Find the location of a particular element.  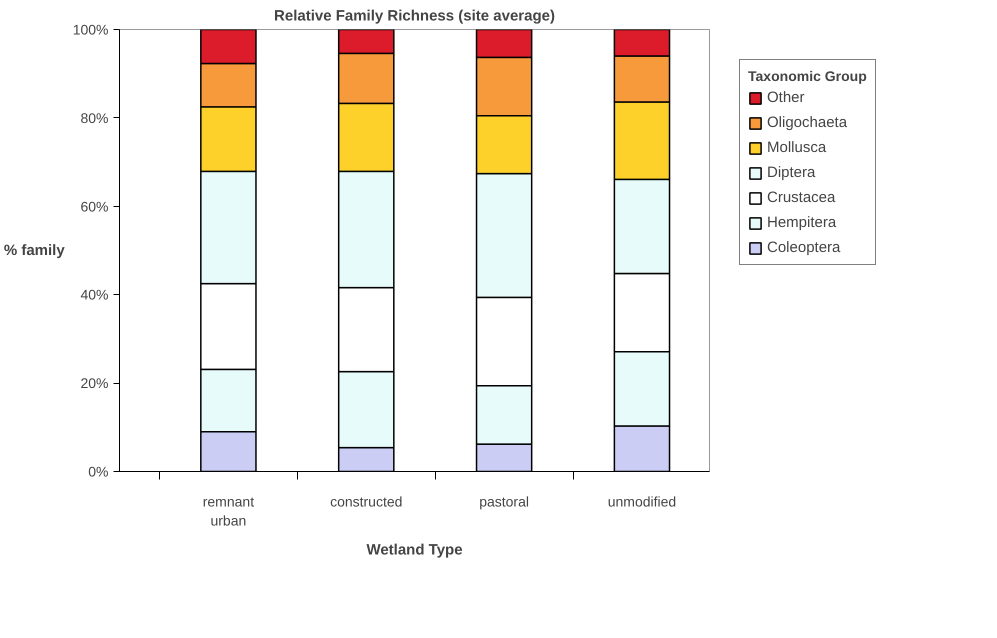

x-axis-title: Wetland Type is located at coordinates (414, 550).